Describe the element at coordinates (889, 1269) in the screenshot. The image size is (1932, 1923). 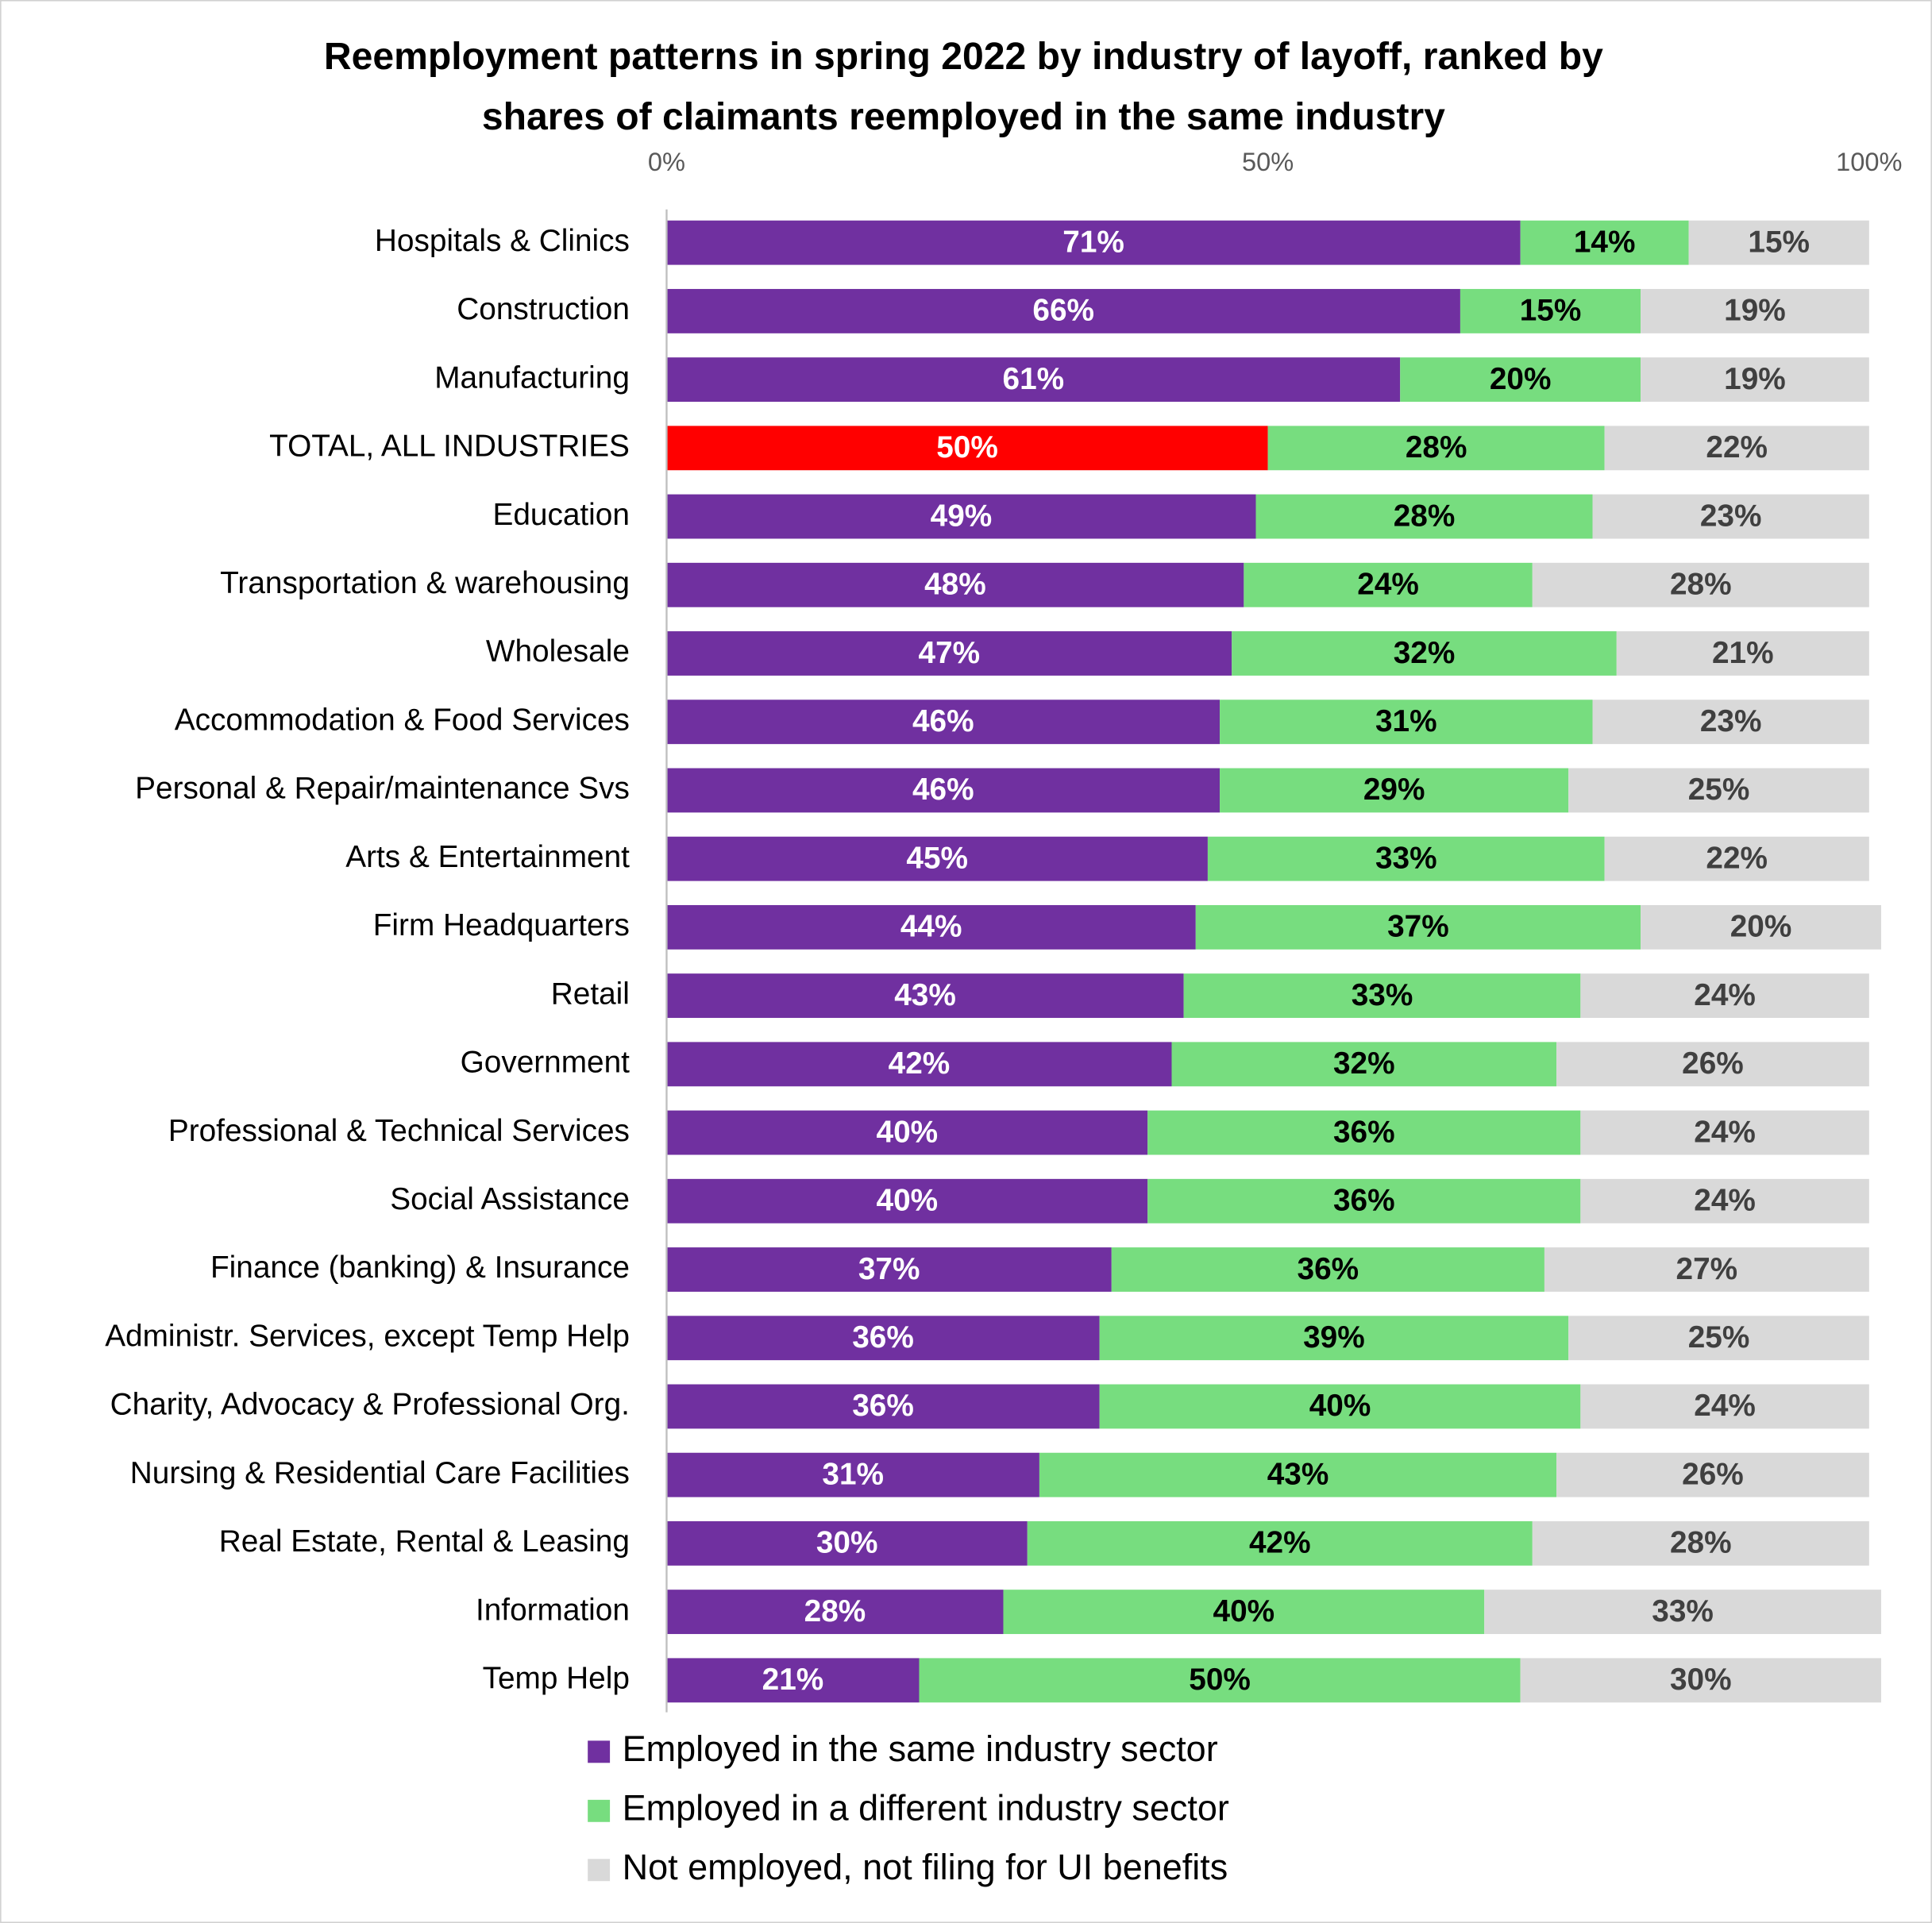
I see `data-label: 37%` at that location.